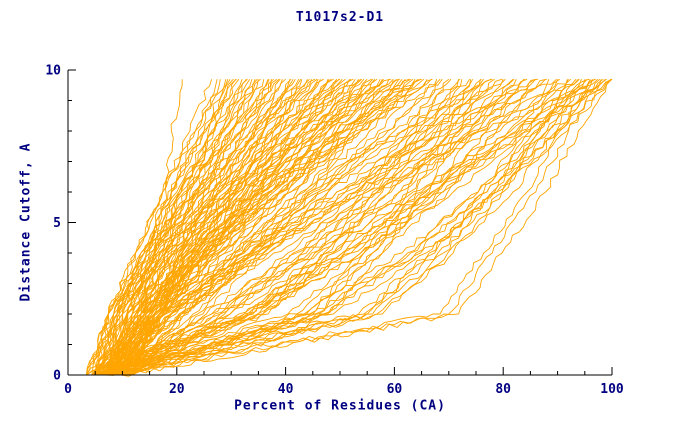 Image resolution: width=680 pixels, height=440 pixels. What do you see at coordinates (503, 389) in the screenshot?
I see `x-tick-label: 80` at bounding box center [503, 389].